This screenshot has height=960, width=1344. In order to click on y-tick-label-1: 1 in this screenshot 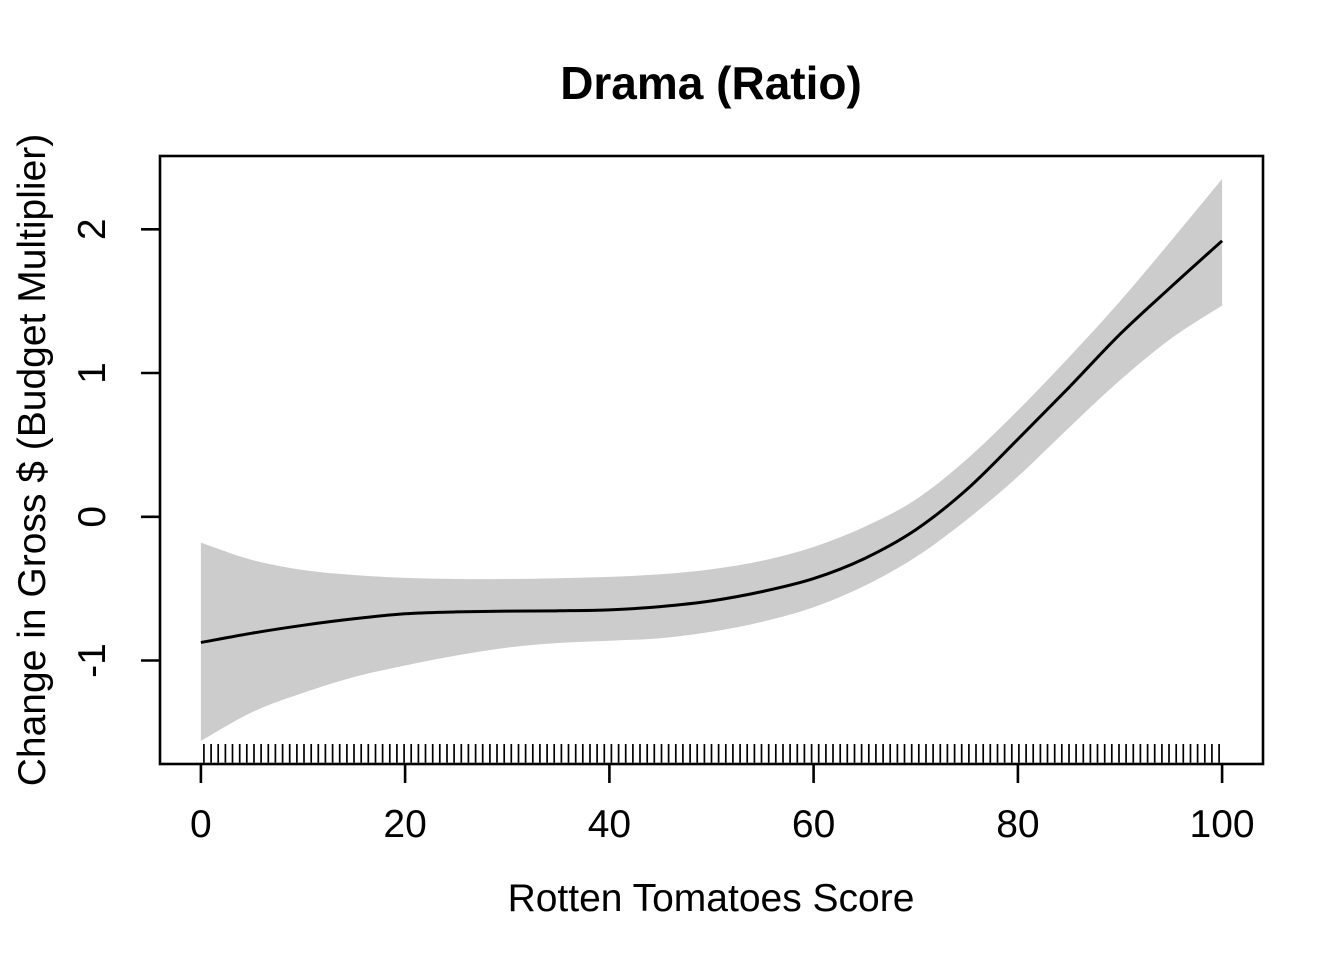, I will do `click(92, 373)`.